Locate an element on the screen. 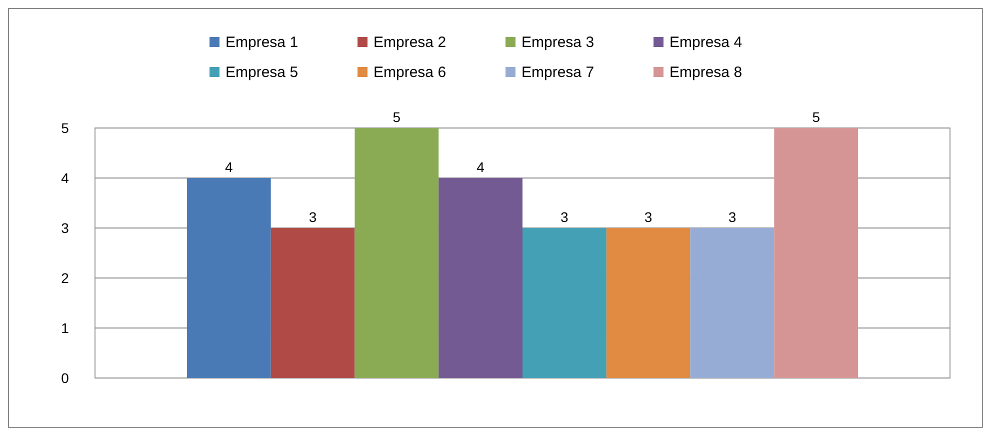  y-tick-label: 5 is located at coordinates (65, 128).